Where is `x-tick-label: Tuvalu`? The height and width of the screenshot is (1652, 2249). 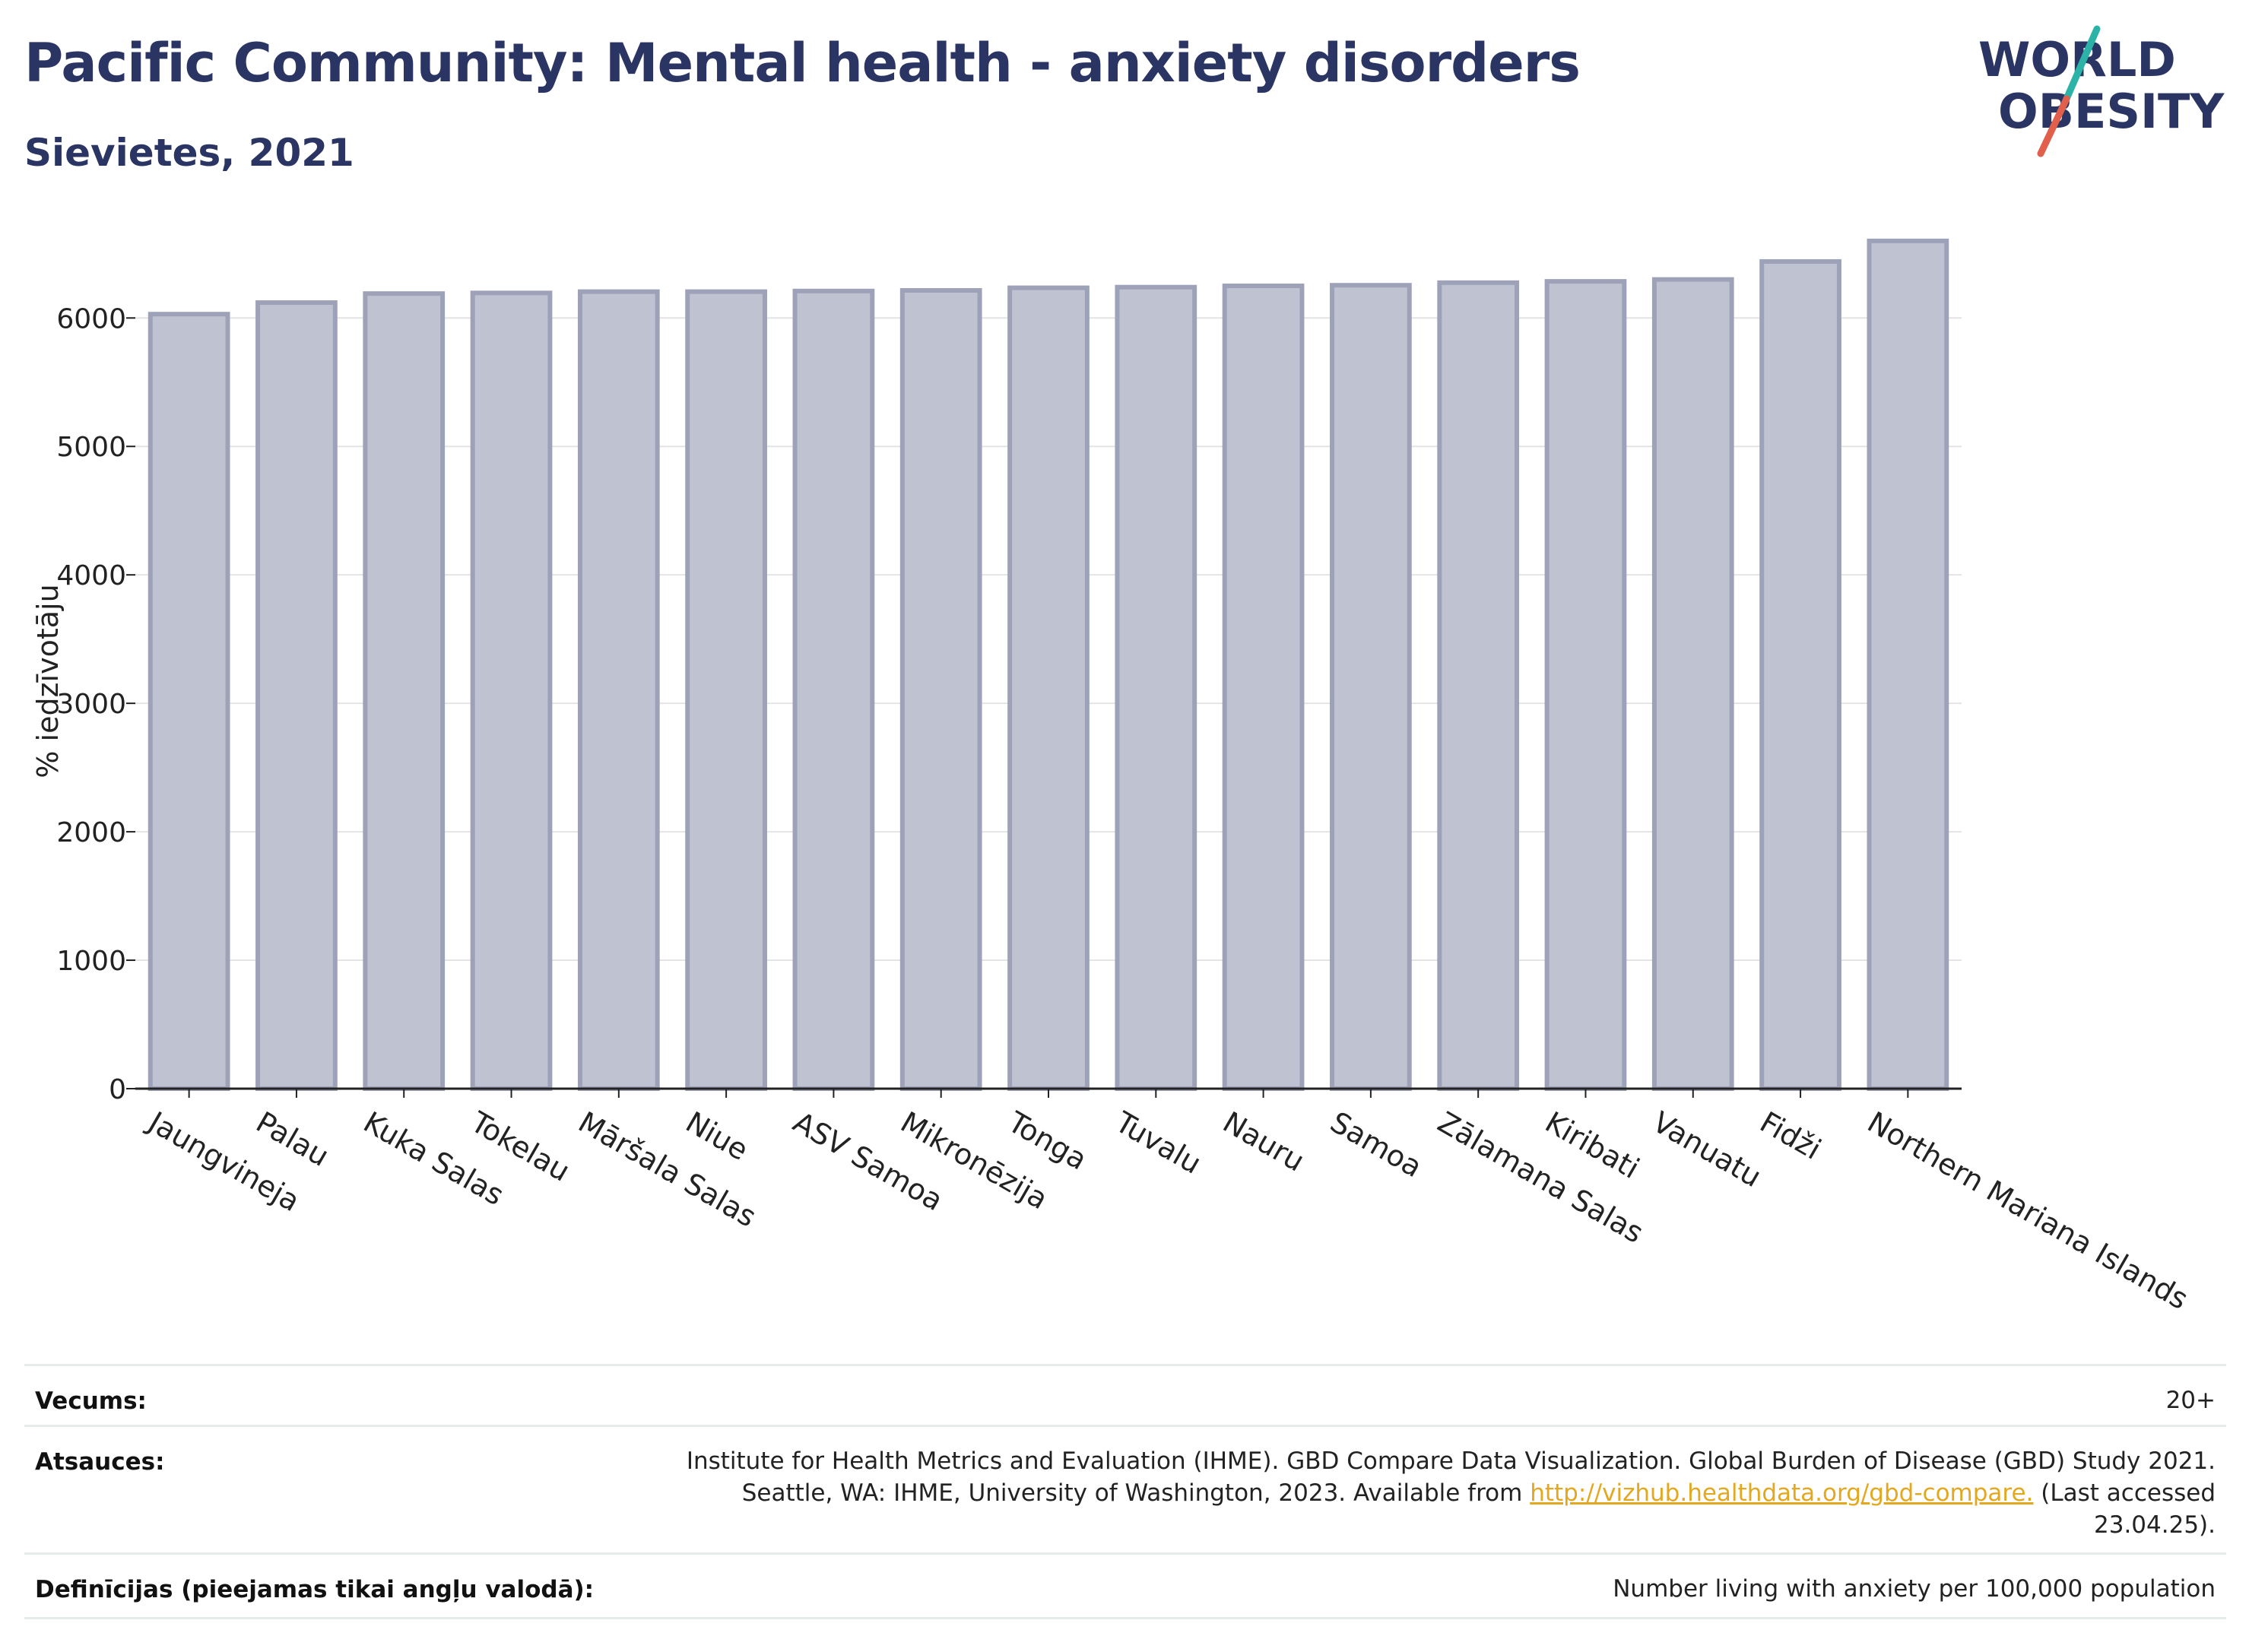 x-tick-label: Tuvalu is located at coordinates (1158, 1143).